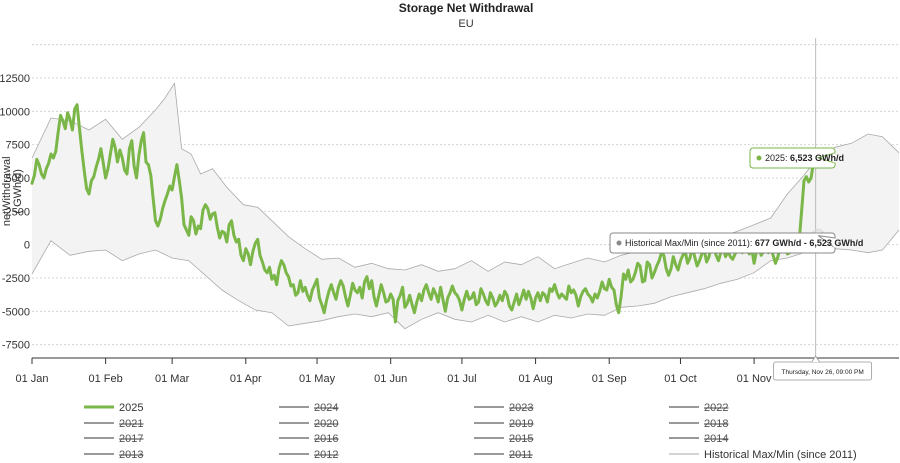 The width and height of the screenshot is (900, 463). I want to click on legend-item: 2023, so click(503, 408).